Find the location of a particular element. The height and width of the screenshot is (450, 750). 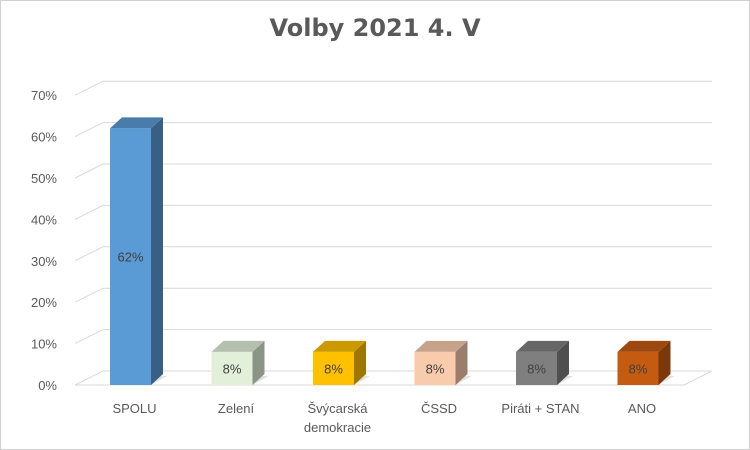

y-tick-label: 50% is located at coordinates (44, 178).